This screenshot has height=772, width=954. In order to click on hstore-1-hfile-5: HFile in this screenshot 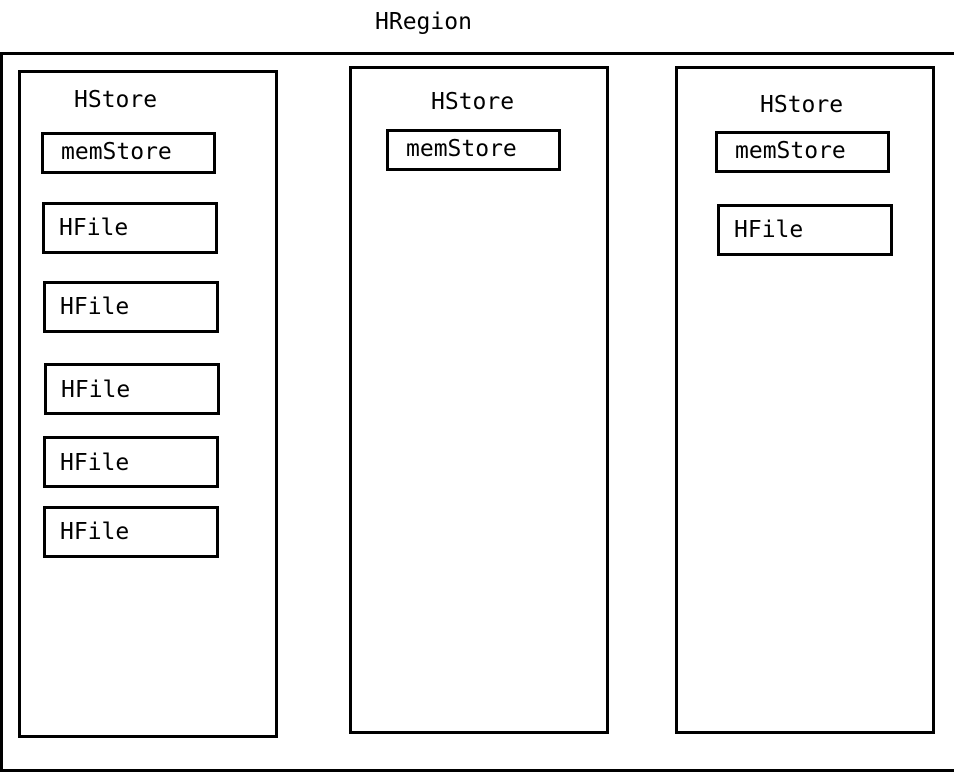, I will do `click(131, 532)`.